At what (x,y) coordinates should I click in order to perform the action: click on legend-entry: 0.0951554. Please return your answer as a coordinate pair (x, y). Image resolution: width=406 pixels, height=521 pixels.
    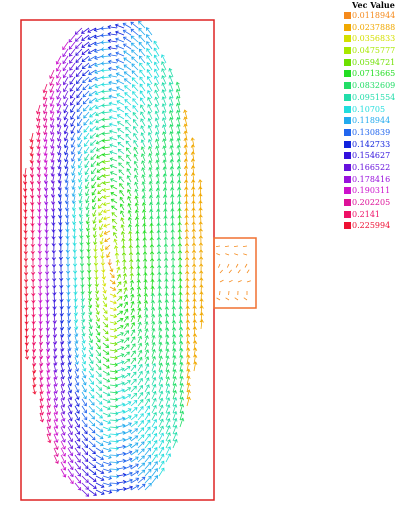
    Looking at the image, I should click on (375, 99).